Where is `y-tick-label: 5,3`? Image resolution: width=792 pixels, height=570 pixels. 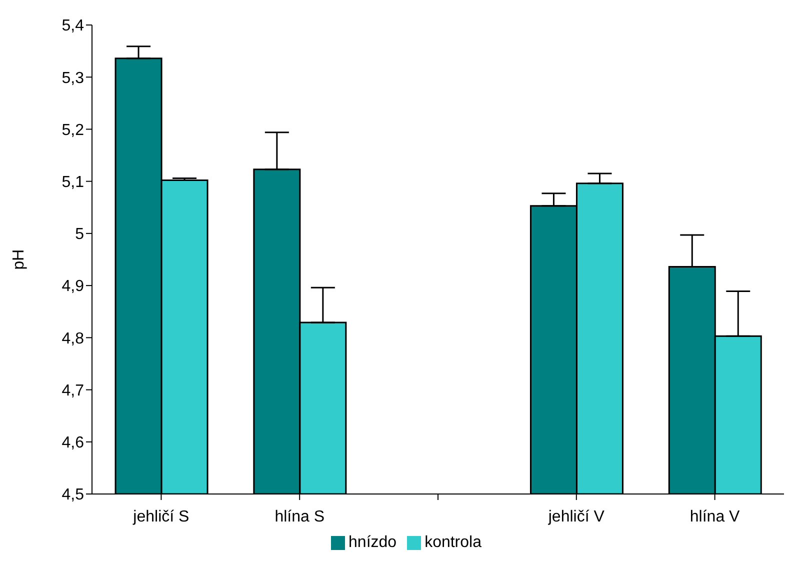
y-tick-label: 5,3 is located at coordinates (73, 78).